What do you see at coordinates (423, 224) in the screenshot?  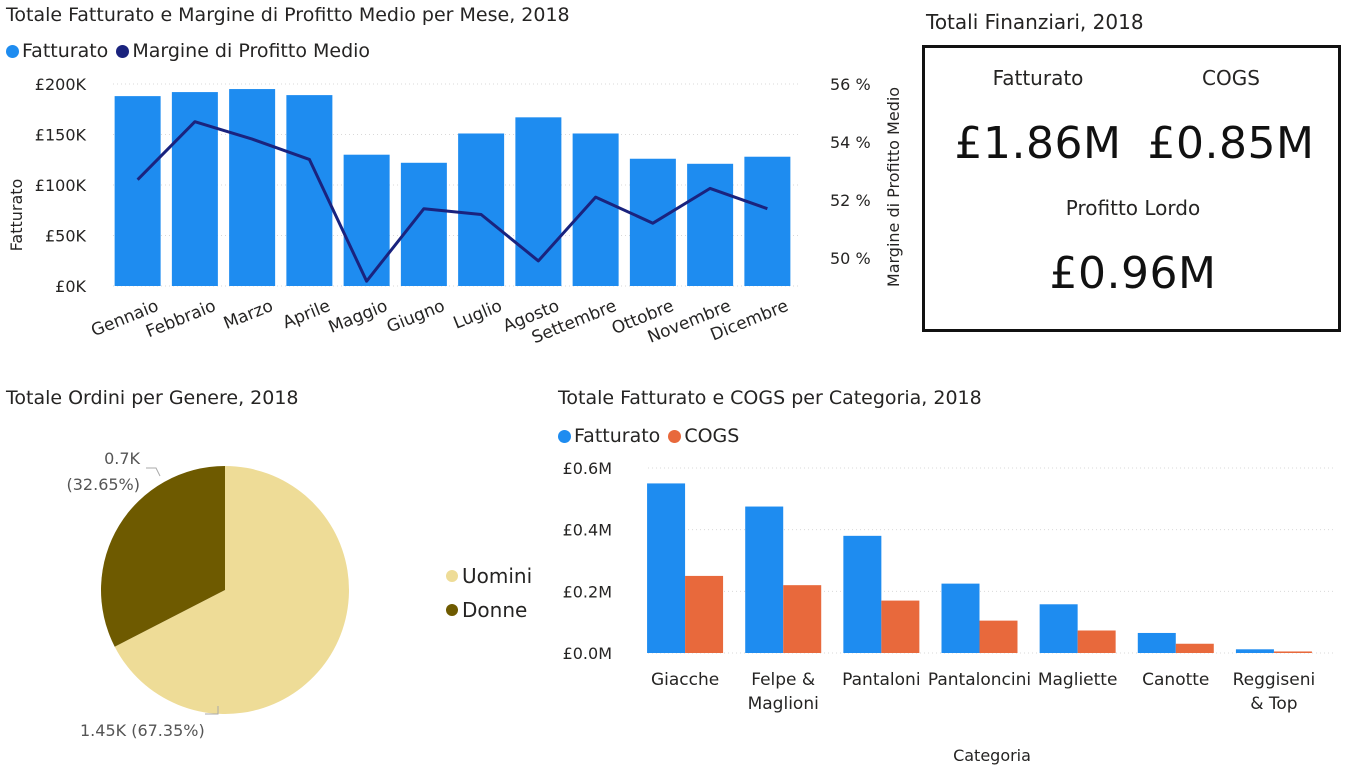 I see `bar-fatturato-giugno` at bounding box center [423, 224].